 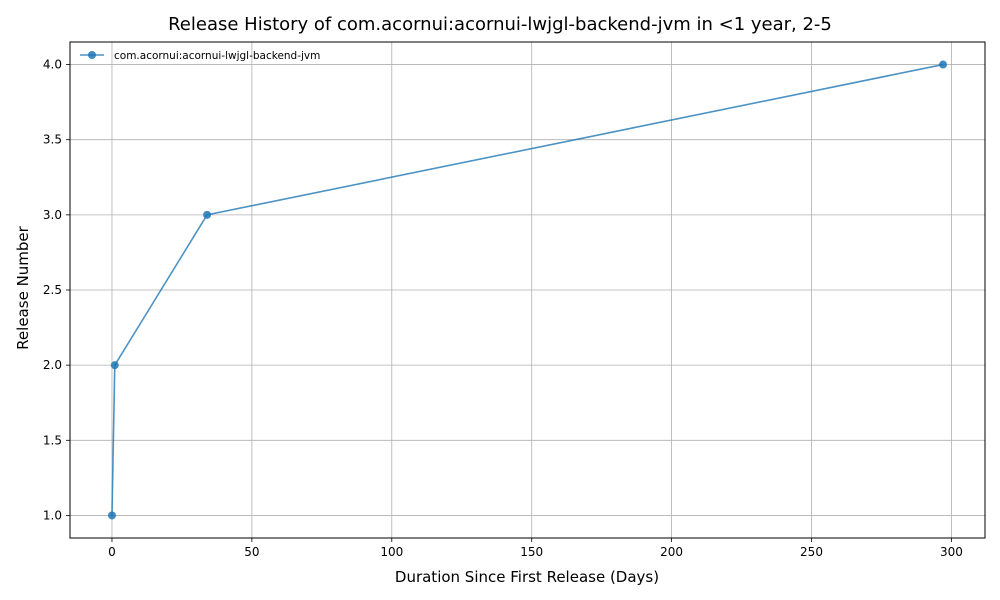 What do you see at coordinates (112, 552) in the screenshot?
I see `x-tick-label: 0` at bounding box center [112, 552].